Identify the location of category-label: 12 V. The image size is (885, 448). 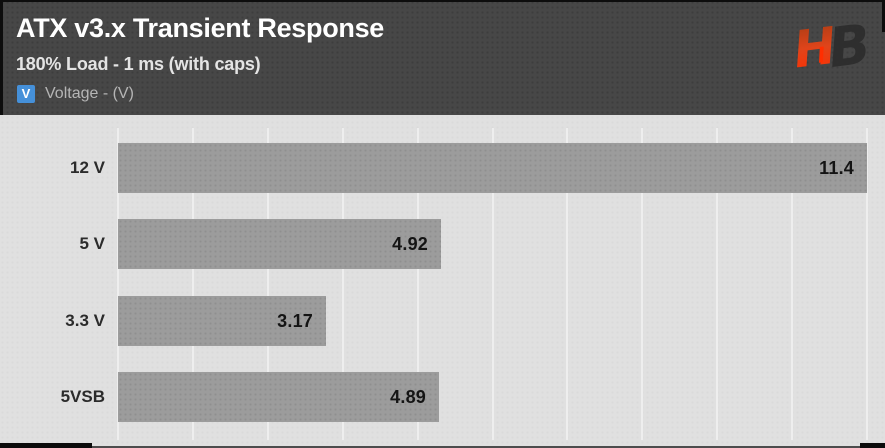
(87, 167).